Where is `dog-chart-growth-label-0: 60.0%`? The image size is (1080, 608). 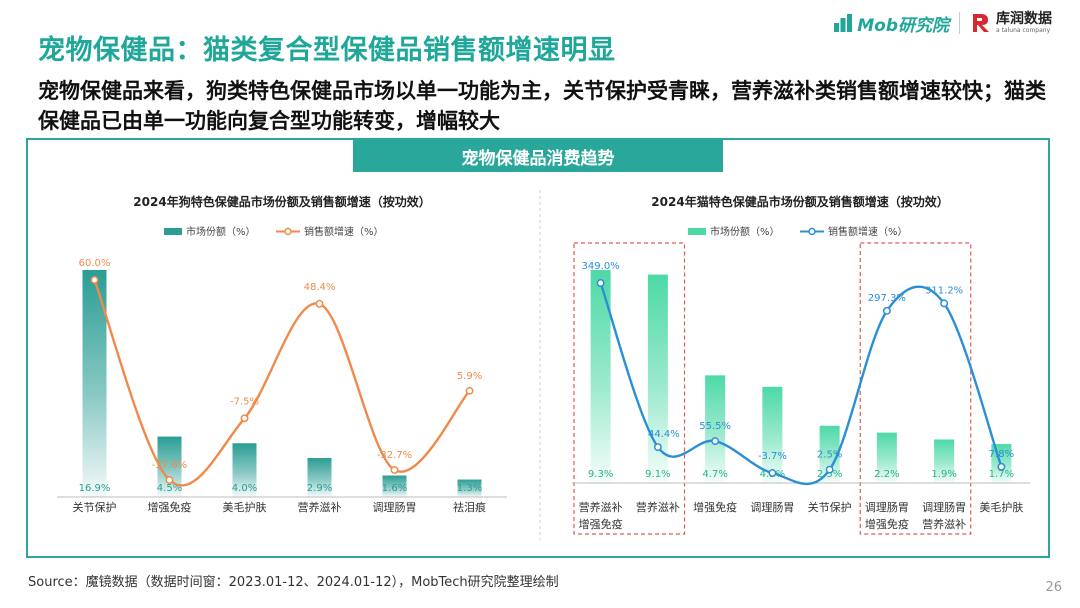
dog-chart-growth-label-0: 60.0% is located at coordinates (95, 263).